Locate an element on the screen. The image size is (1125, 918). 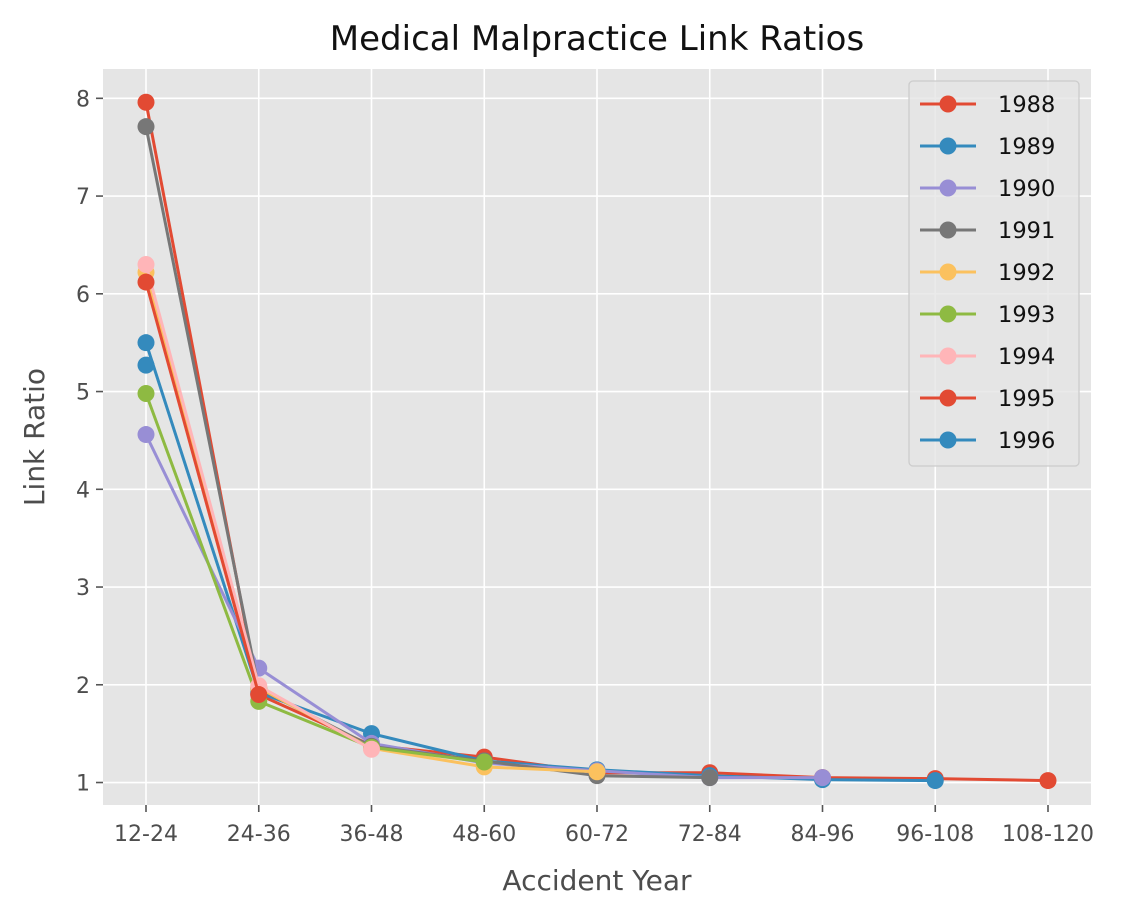
series-line-1995 is located at coordinates (202, 488).